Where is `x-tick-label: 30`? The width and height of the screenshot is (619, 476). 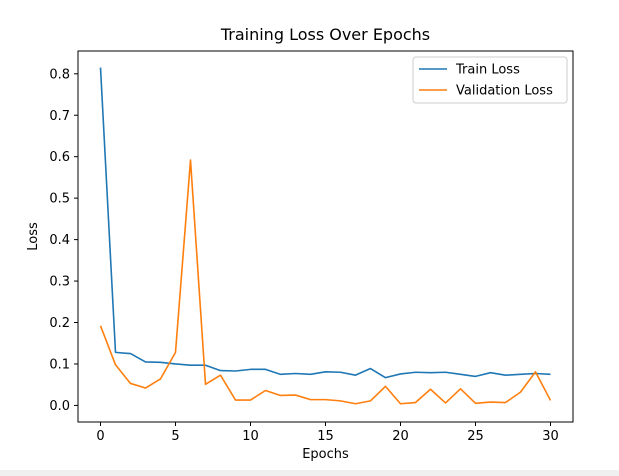 x-tick-label: 30 is located at coordinates (550, 436).